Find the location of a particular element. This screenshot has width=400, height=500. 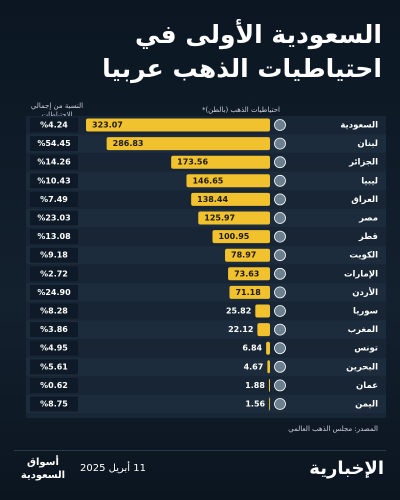

share-label: %7.49 is located at coordinates (54, 199).